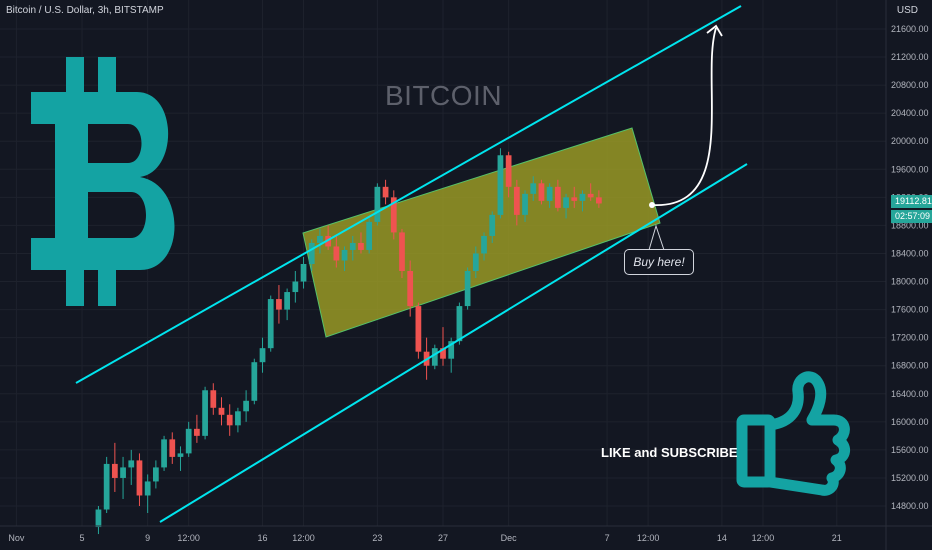 Image resolution: width=932 pixels, height=550 pixels. I want to click on x-tick-label: 21, so click(837, 538).